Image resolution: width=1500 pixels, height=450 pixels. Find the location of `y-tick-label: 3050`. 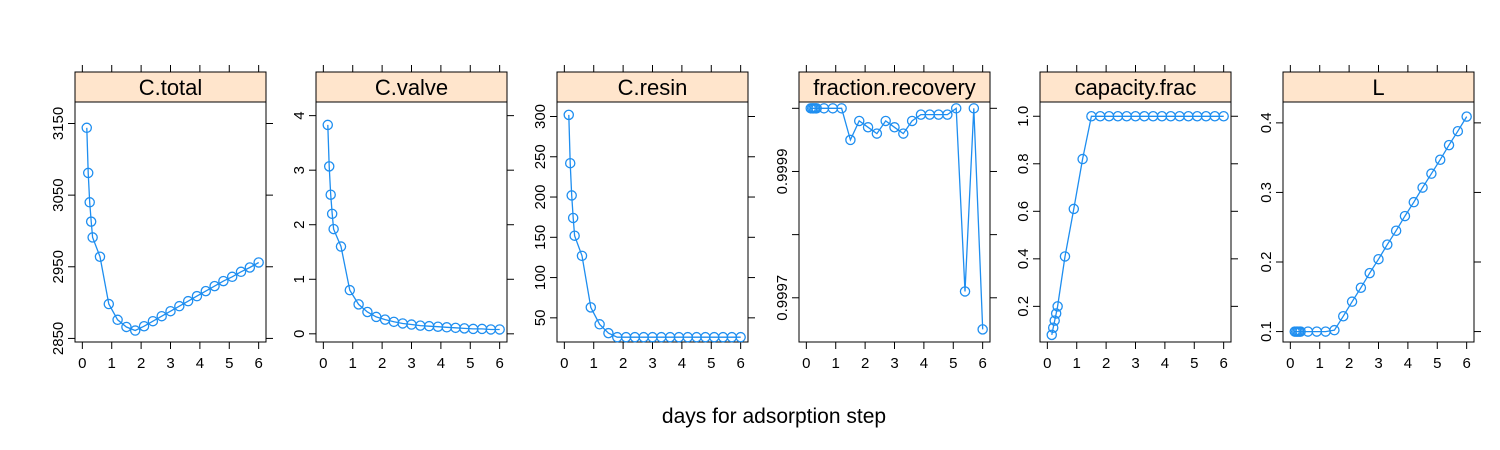

y-tick-label: 3050 is located at coordinates (58, 194).